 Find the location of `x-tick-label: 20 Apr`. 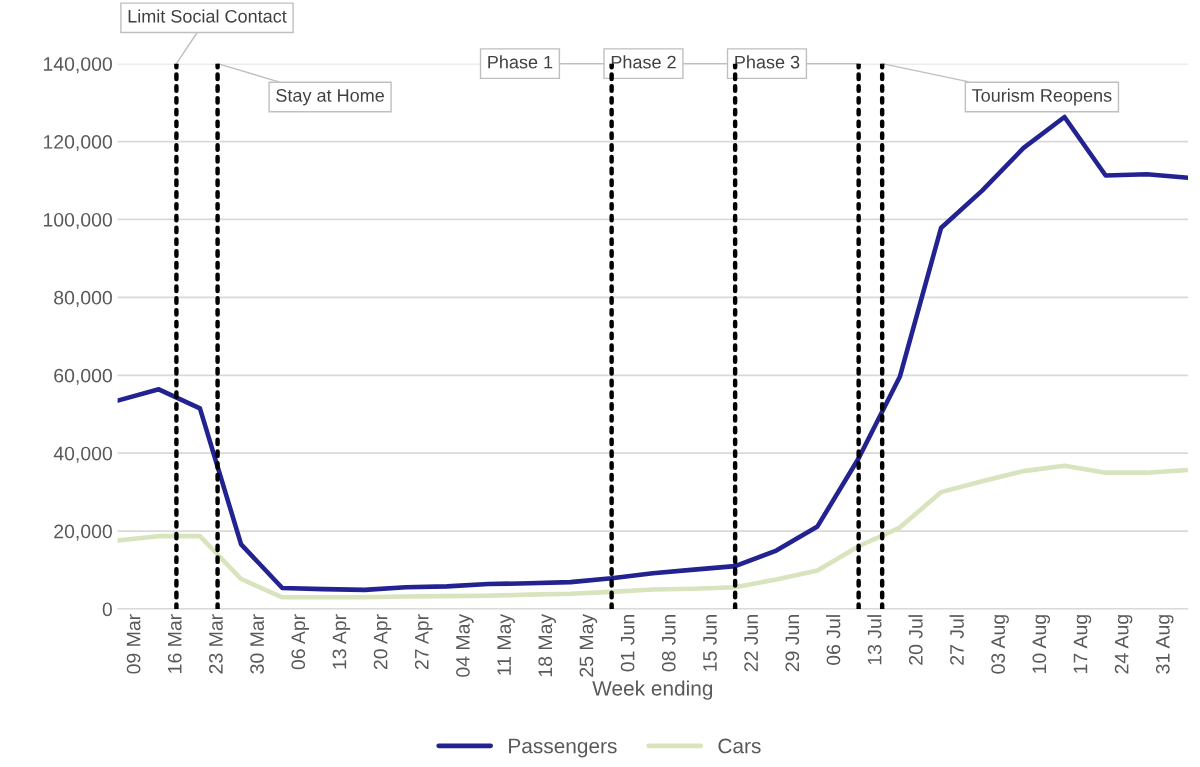

x-tick-label: 20 Apr is located at coordinates (382, 642).